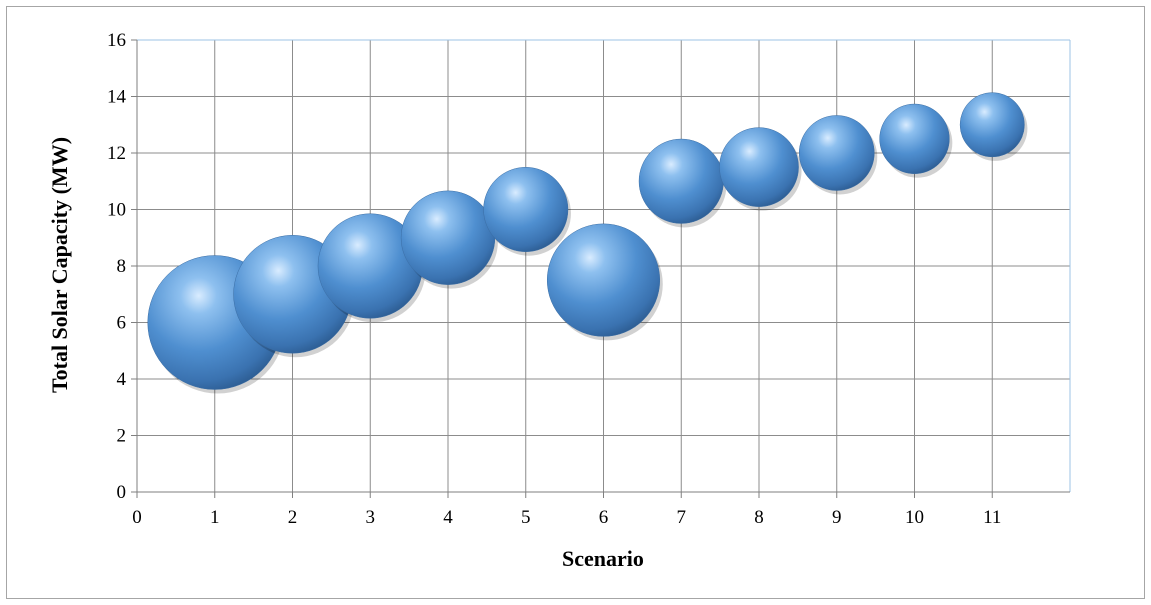 Image resolution: width=1151 pixels, height=605 pixels. Describe the element at coordinates (122, 436) in the screenshot. I see `y-tick-label: 2` at that location.